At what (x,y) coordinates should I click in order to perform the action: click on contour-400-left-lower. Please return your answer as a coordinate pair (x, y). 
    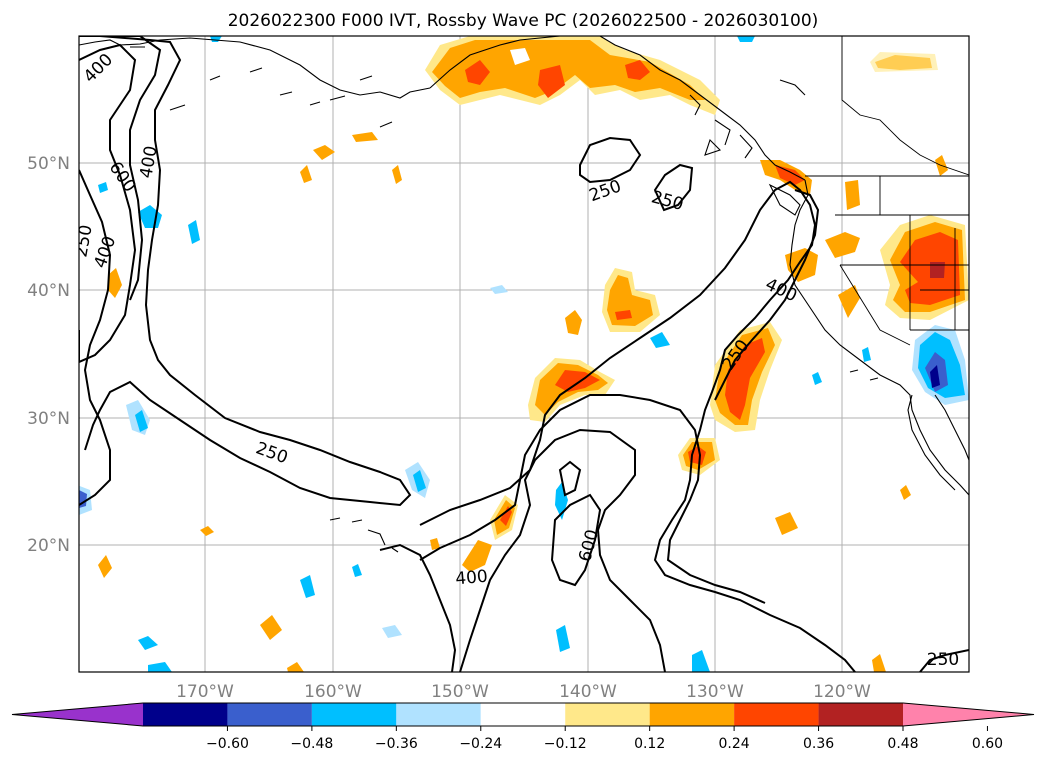
    Looking at the image, I should click on (418, 607).